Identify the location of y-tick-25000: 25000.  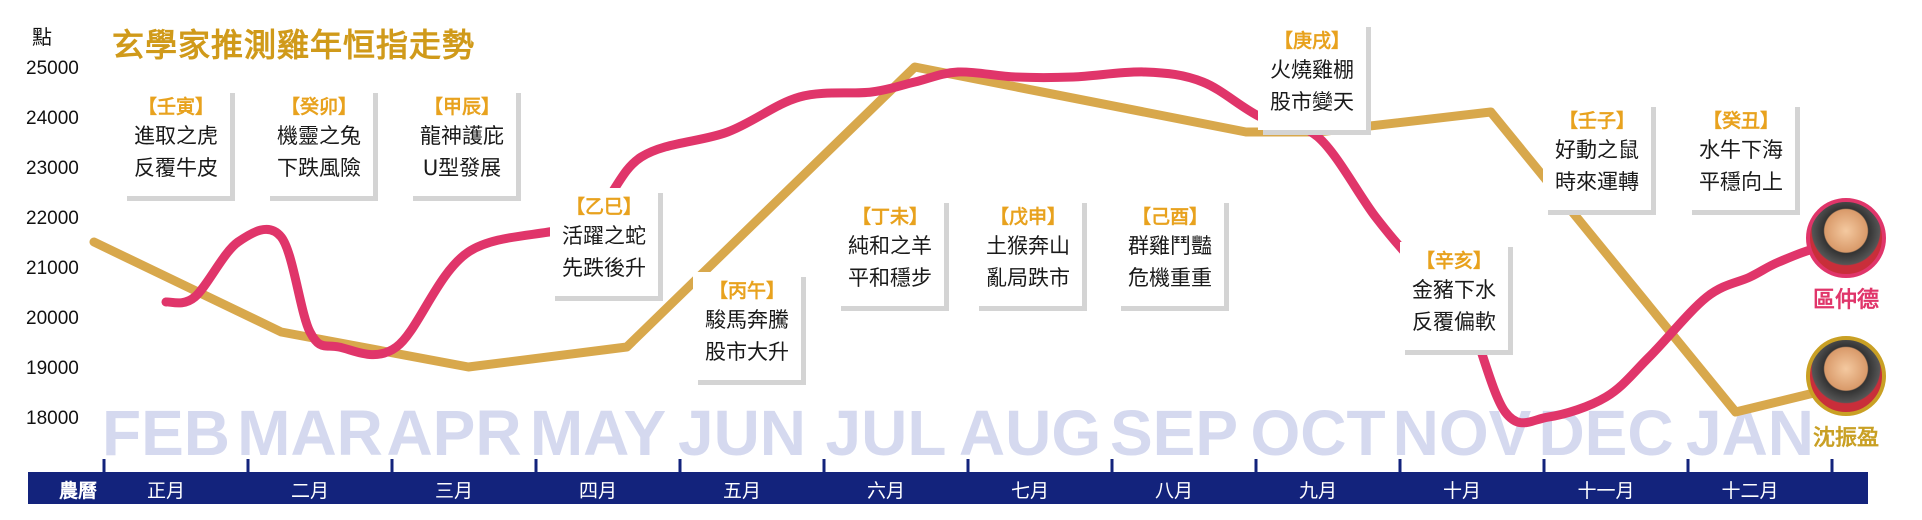
(52, 68).